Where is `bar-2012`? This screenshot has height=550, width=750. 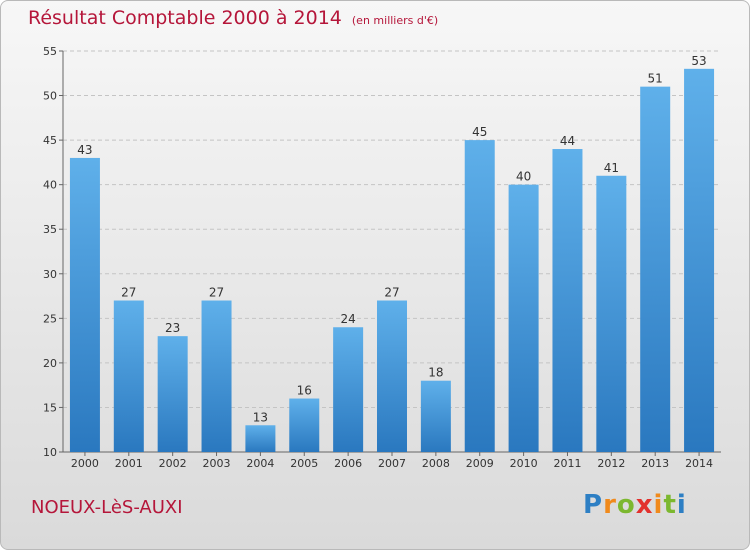
bar-2012 is located at coordinates (611, 313).